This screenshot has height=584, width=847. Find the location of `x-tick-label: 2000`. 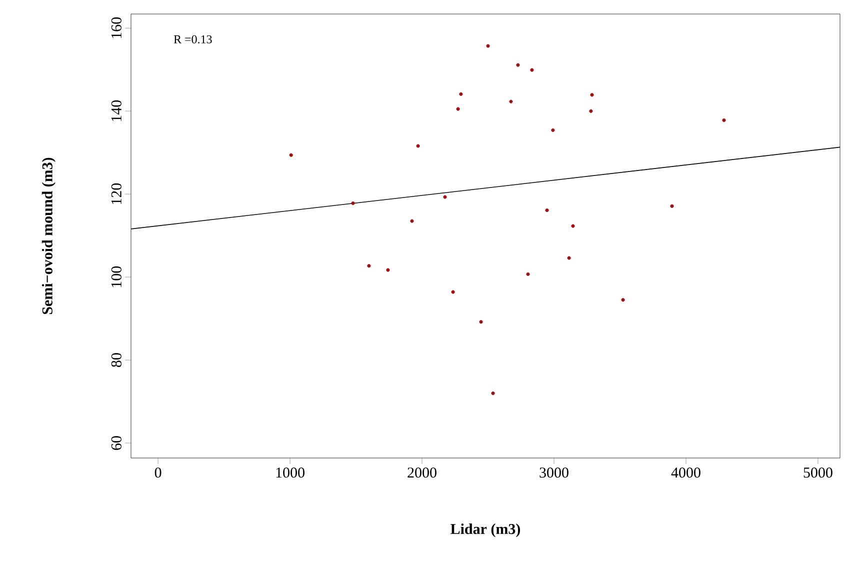

x-tick-label: 2000 is located at coordinates (422, 473).